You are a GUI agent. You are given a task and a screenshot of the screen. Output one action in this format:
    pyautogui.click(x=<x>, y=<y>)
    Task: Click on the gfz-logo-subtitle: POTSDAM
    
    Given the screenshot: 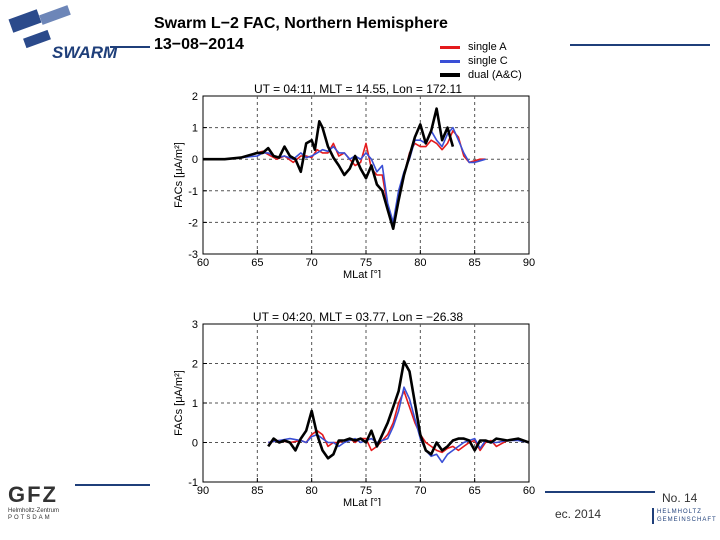 What is the action you would take?
    pyautogui.click(x=30, y=518)
    